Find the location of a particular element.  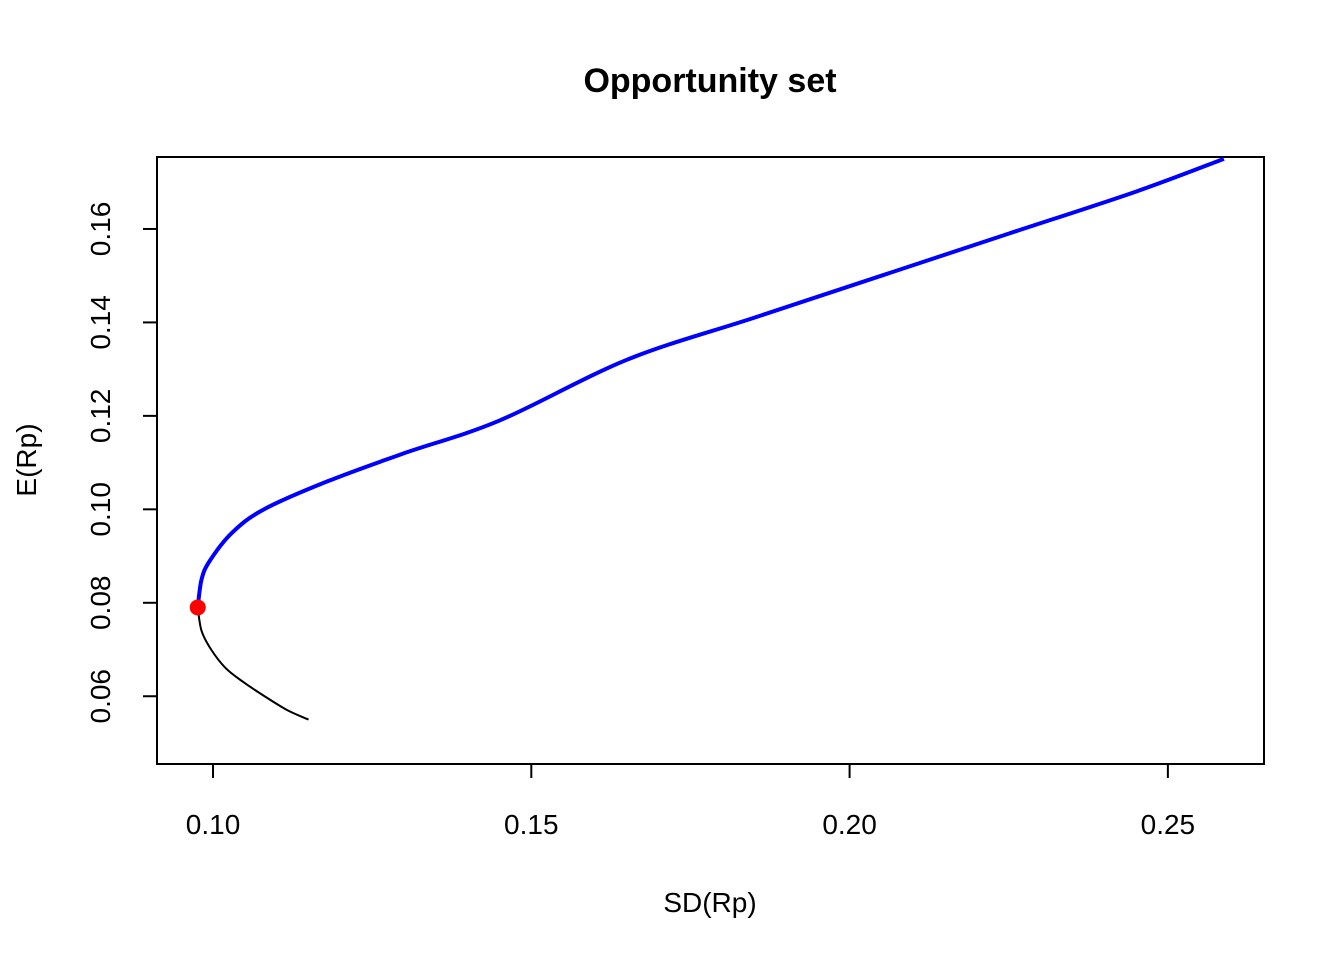

x-axis-label: SD(Rp) is located at coordinates (709, 902).